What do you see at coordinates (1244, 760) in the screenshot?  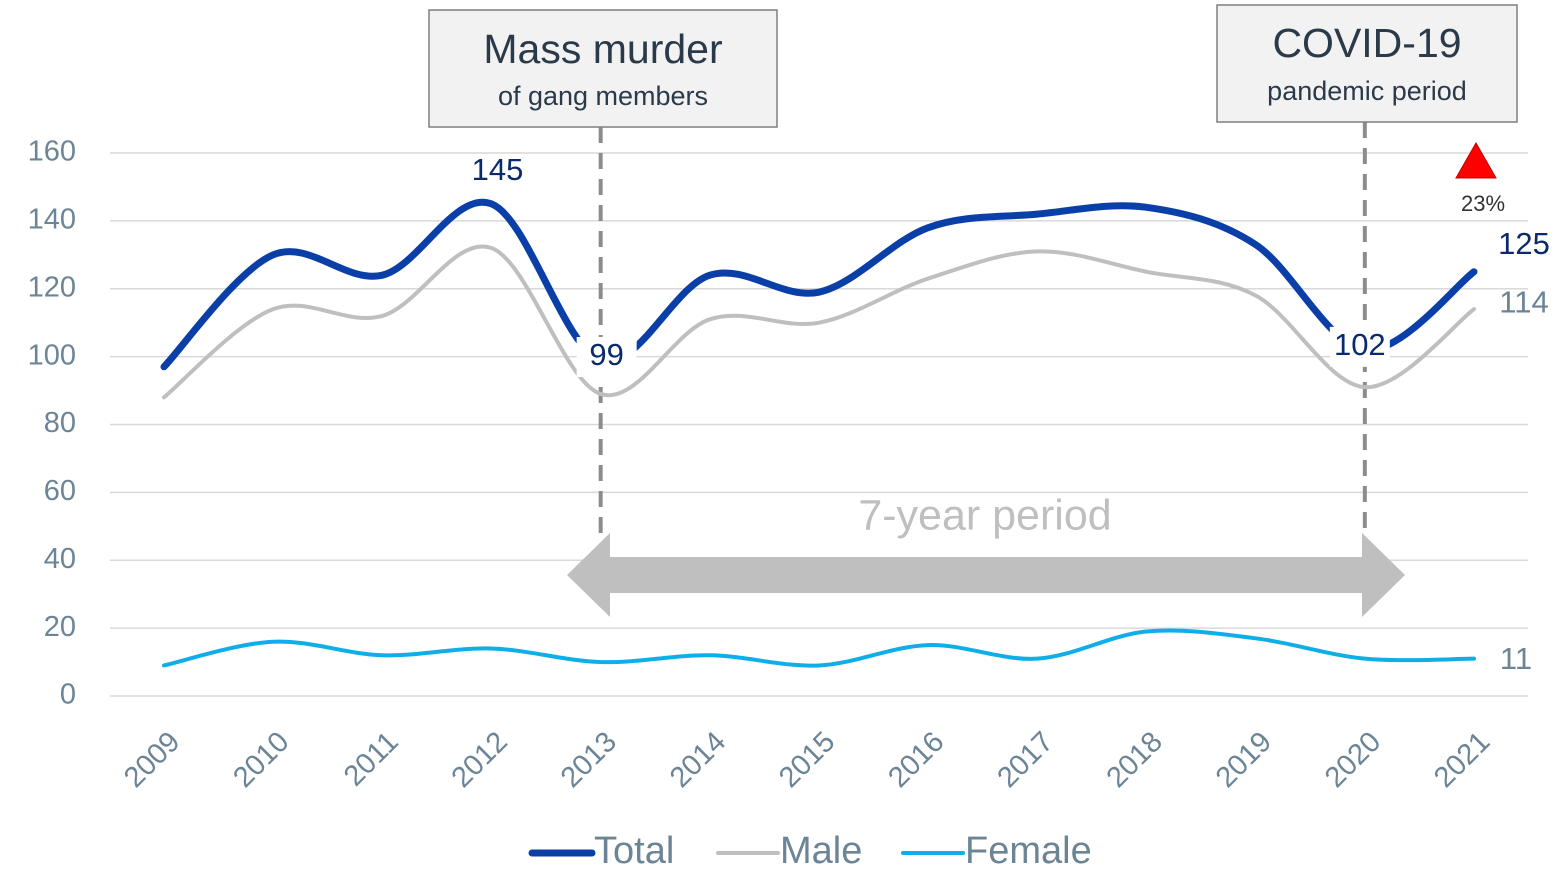 I see `x-tick-label: 2019` at bounding box center [1244, 760].